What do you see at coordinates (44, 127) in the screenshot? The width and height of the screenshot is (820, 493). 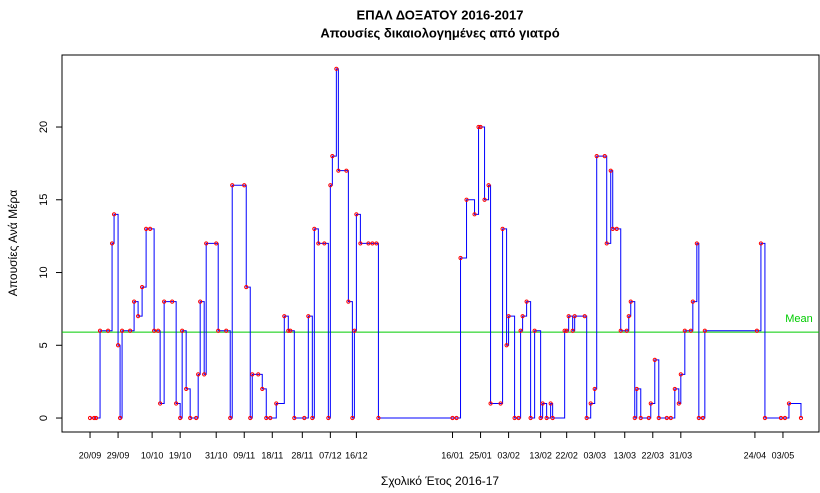 I see `y-tick-label: 20` at bounding box center [44, 127].